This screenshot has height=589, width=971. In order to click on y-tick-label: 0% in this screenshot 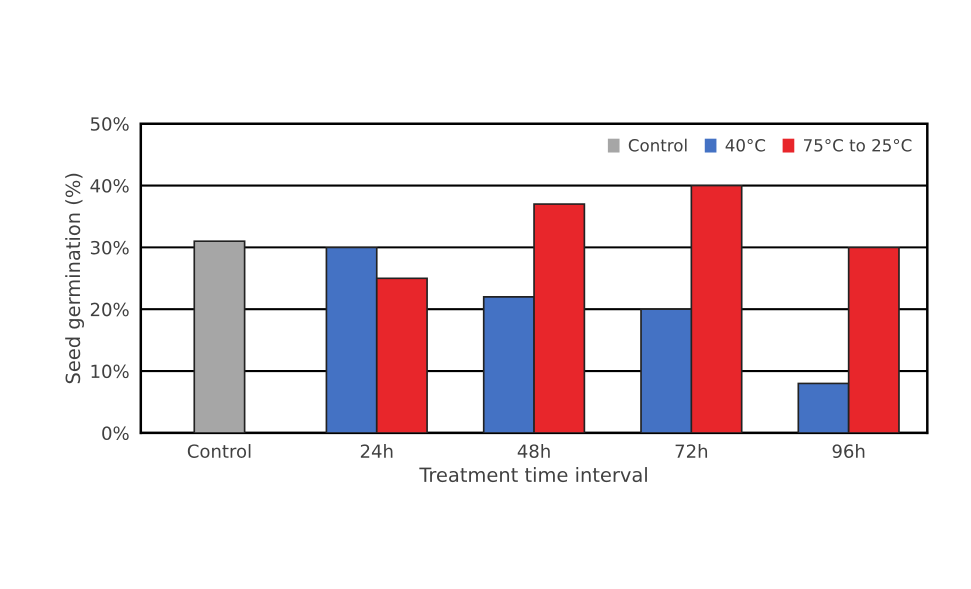, I will do `click(115, 433)`.